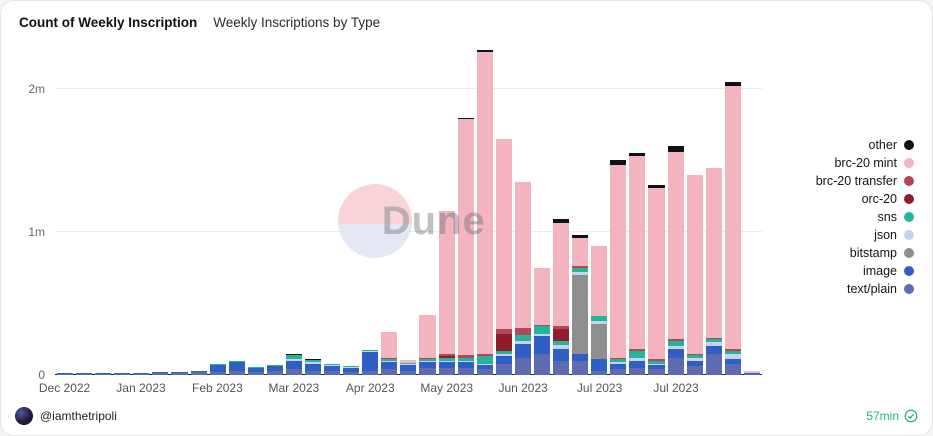  I want to click on legend-item-brc-20-mint: brc-20 mint, so click(874, 163).